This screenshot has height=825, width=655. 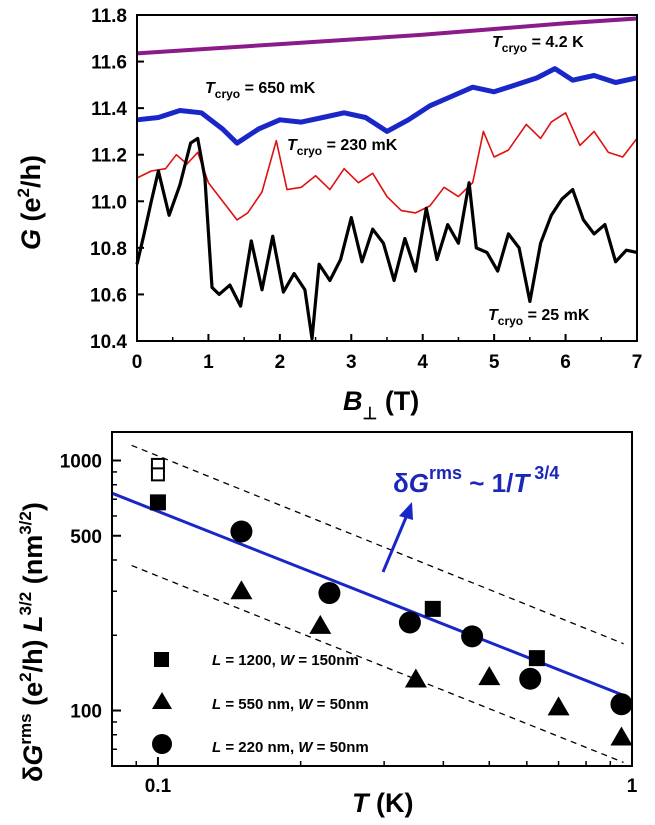 I want to click on top-x-tick-label: 6, so click(x=565, y=362).